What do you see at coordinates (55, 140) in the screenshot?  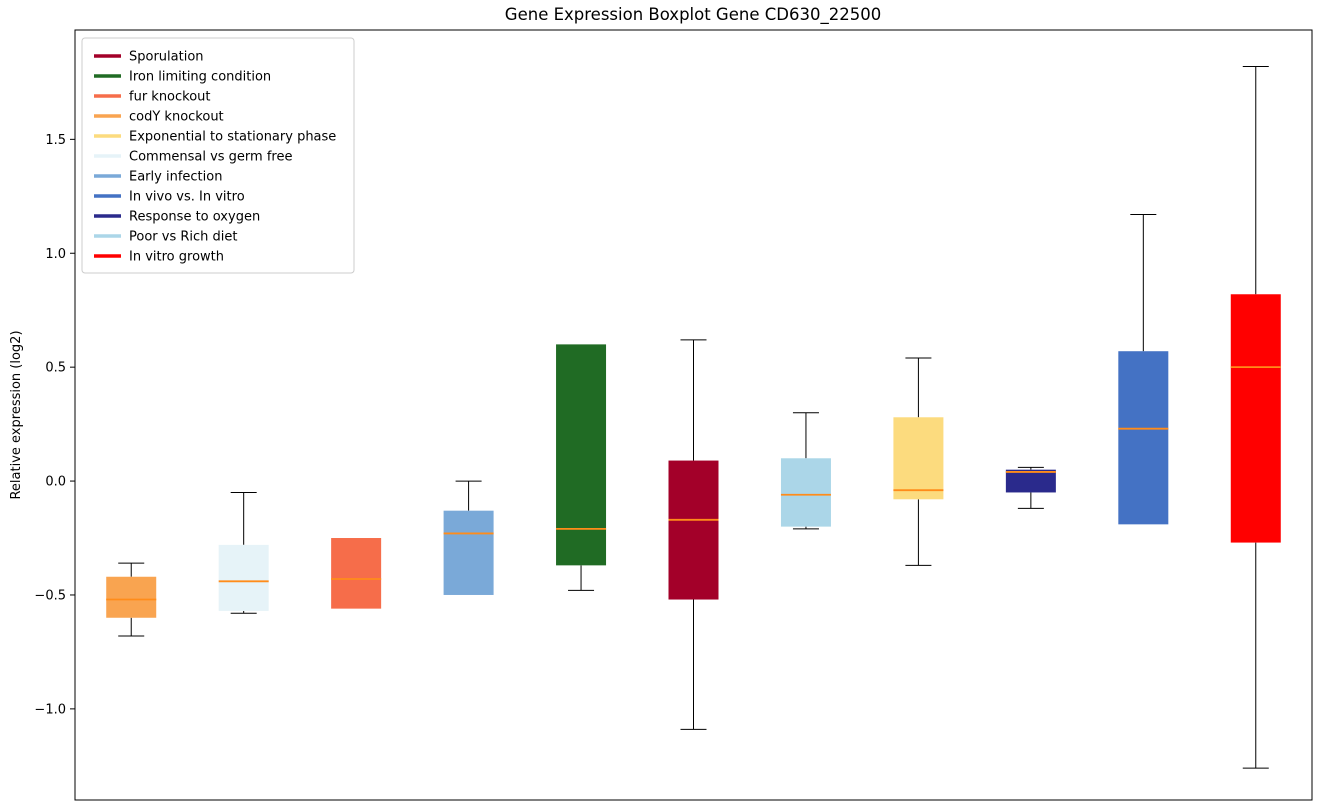 I see `y-tick-label: 1.5` at bounding box center [55, 140].